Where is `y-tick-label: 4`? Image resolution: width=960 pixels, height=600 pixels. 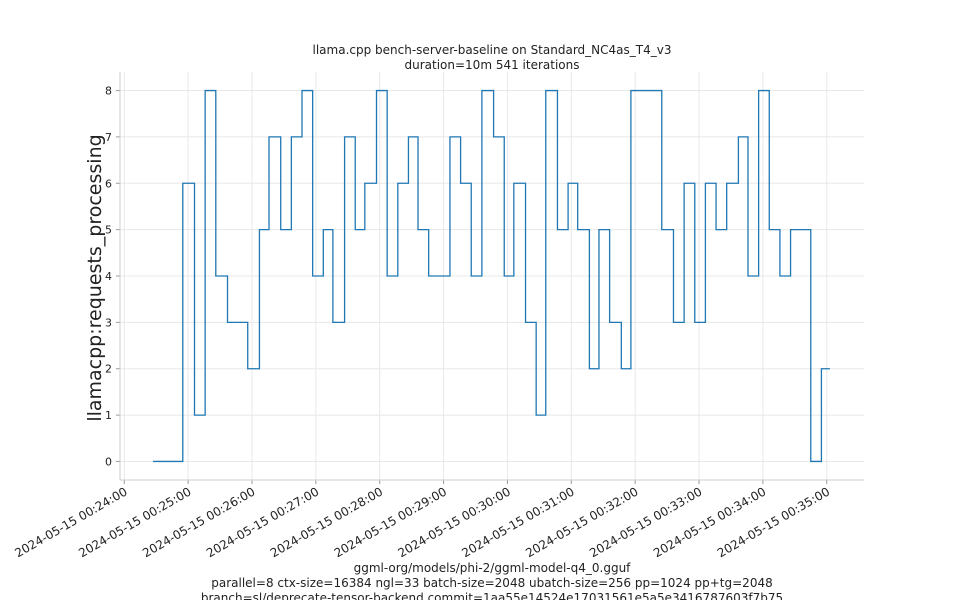
y-tick-label: 4 is located at coordinates (108, 276).